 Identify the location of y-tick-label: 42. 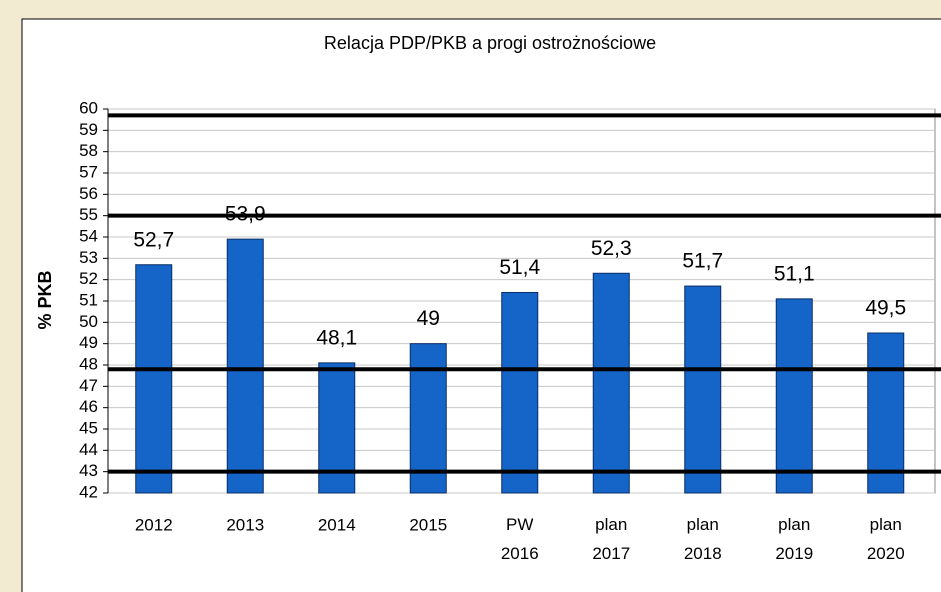
(88, 491).